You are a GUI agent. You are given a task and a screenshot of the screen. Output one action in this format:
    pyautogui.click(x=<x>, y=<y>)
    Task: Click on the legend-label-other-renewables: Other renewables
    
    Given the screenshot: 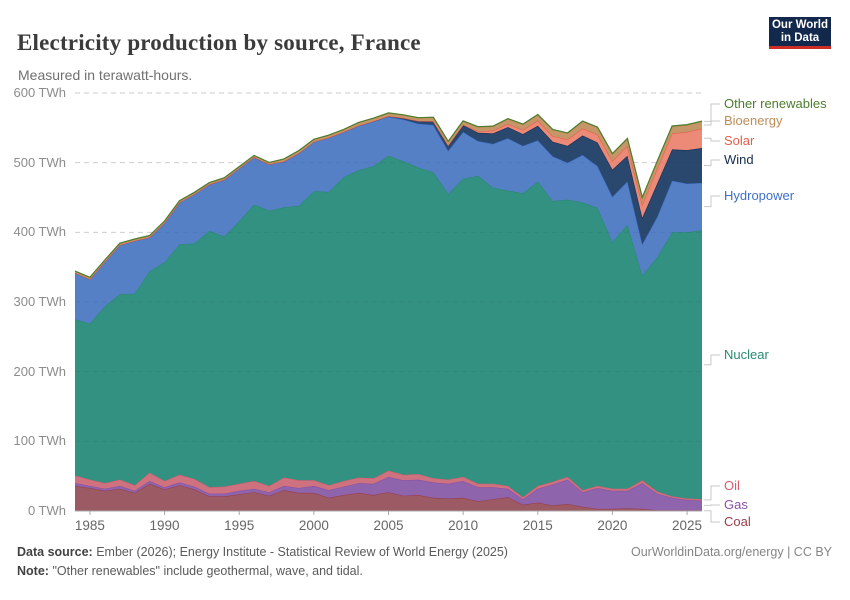 What is the action you would take?
    pyautogui.click(x=775, y=103)
    